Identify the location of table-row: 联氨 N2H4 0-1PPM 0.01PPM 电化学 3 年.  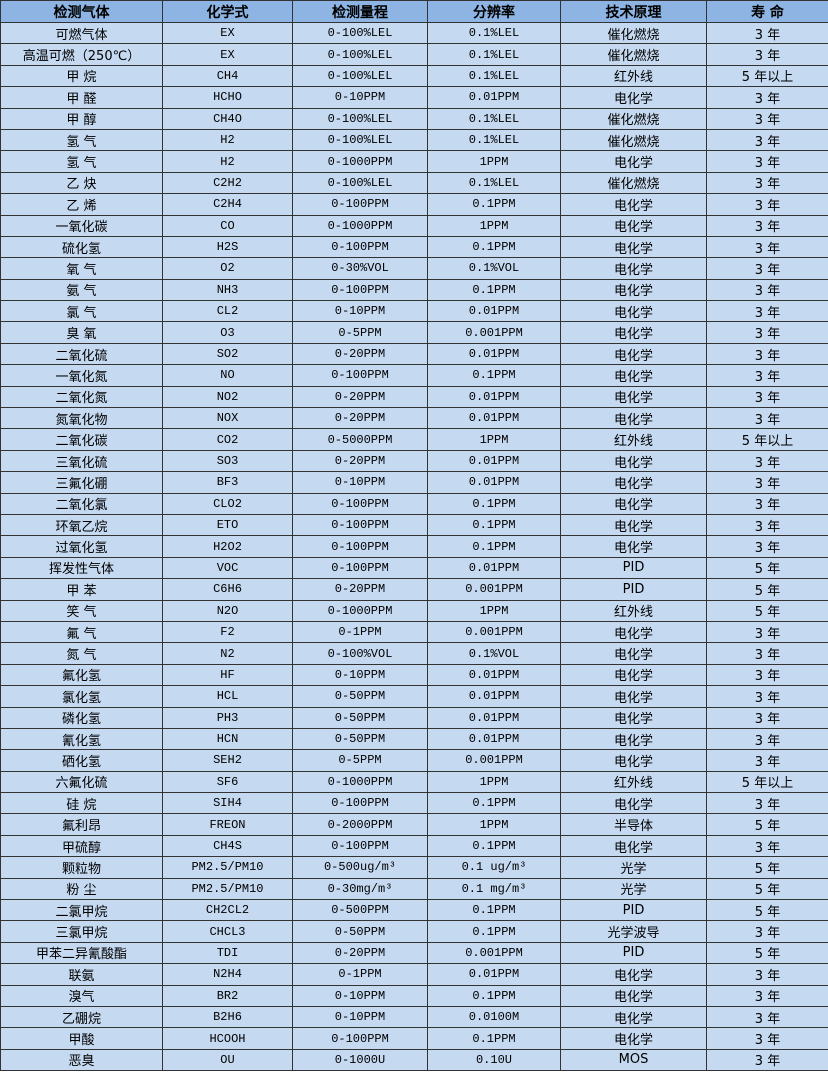
(414, 974).